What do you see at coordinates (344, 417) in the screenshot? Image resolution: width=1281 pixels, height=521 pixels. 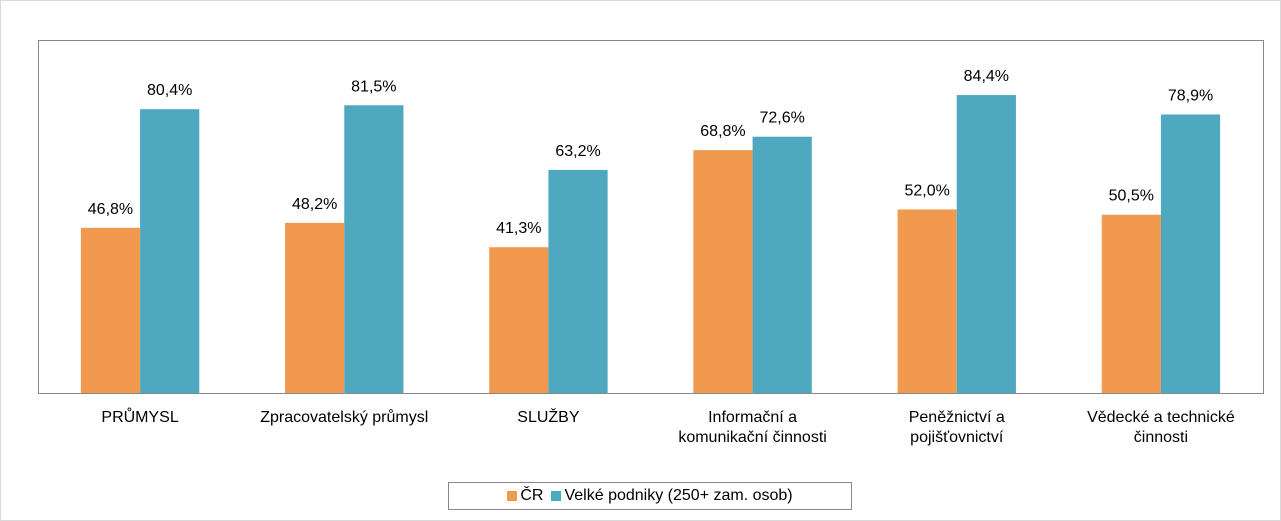 I see `x-tick-label: Zpracovatelský průmysl` at bounding box center [344, 417].